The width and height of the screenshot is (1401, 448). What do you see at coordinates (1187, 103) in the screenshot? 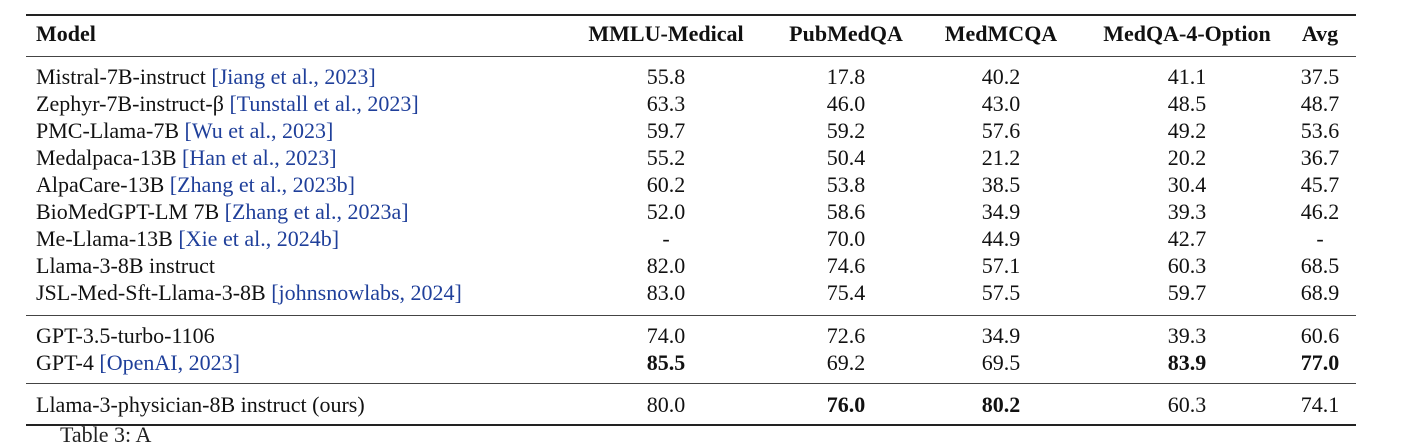
I see `medqa-value: 48.5` at bounding box center [1187, 103].